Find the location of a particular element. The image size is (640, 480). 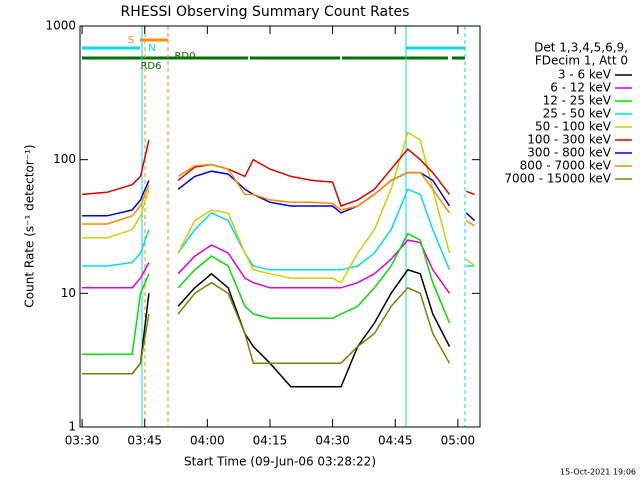

annotation: RD6 is located at coordinates (150, 66).